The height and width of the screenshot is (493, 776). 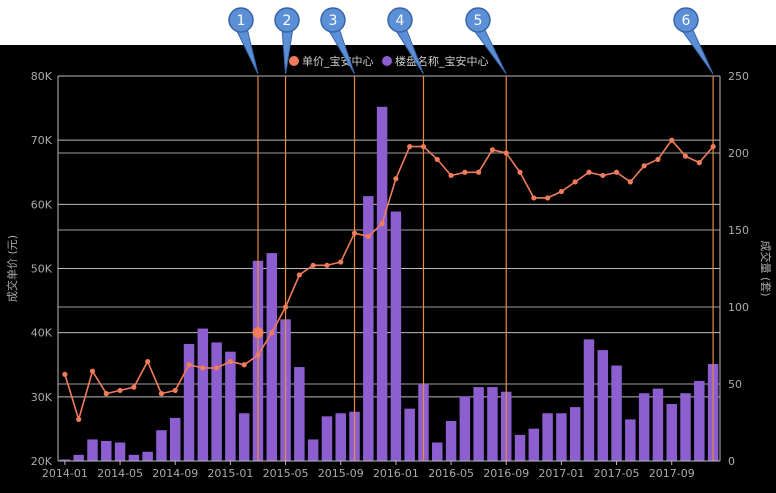 I want to click on legend-line-label: 单价_宝安中心, so click(x=338, y=61).